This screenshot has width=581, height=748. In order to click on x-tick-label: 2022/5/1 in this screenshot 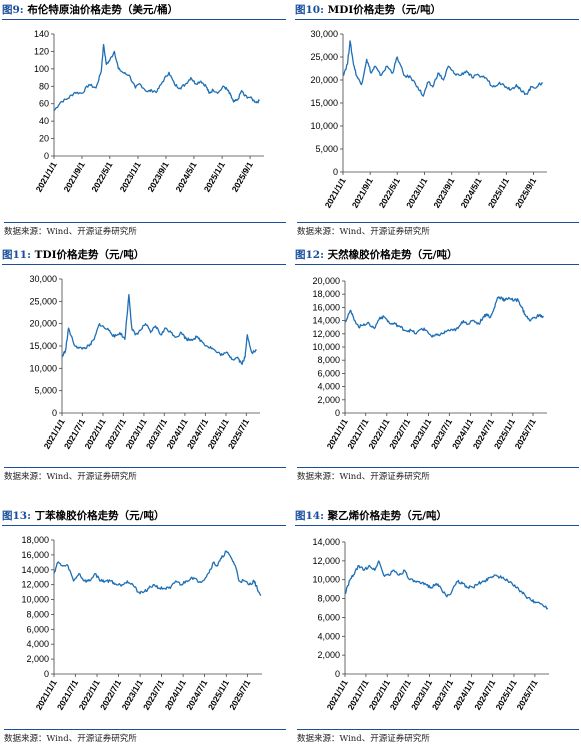, I will do `click(101, 177)`.